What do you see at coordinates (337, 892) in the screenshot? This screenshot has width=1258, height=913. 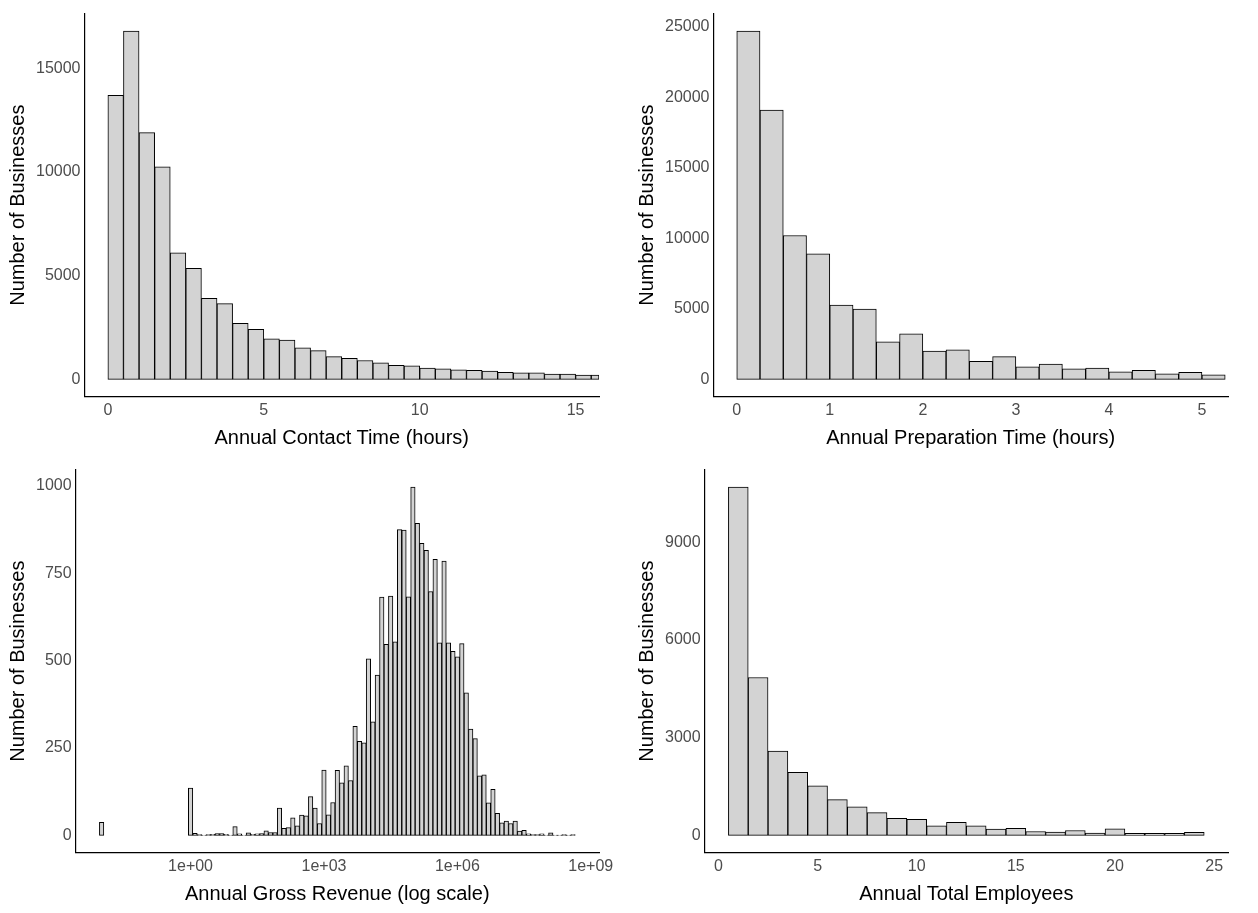 I see `x-axis-title: Annual Gross Revenue (log scale)` at bounding box center [337, 892].